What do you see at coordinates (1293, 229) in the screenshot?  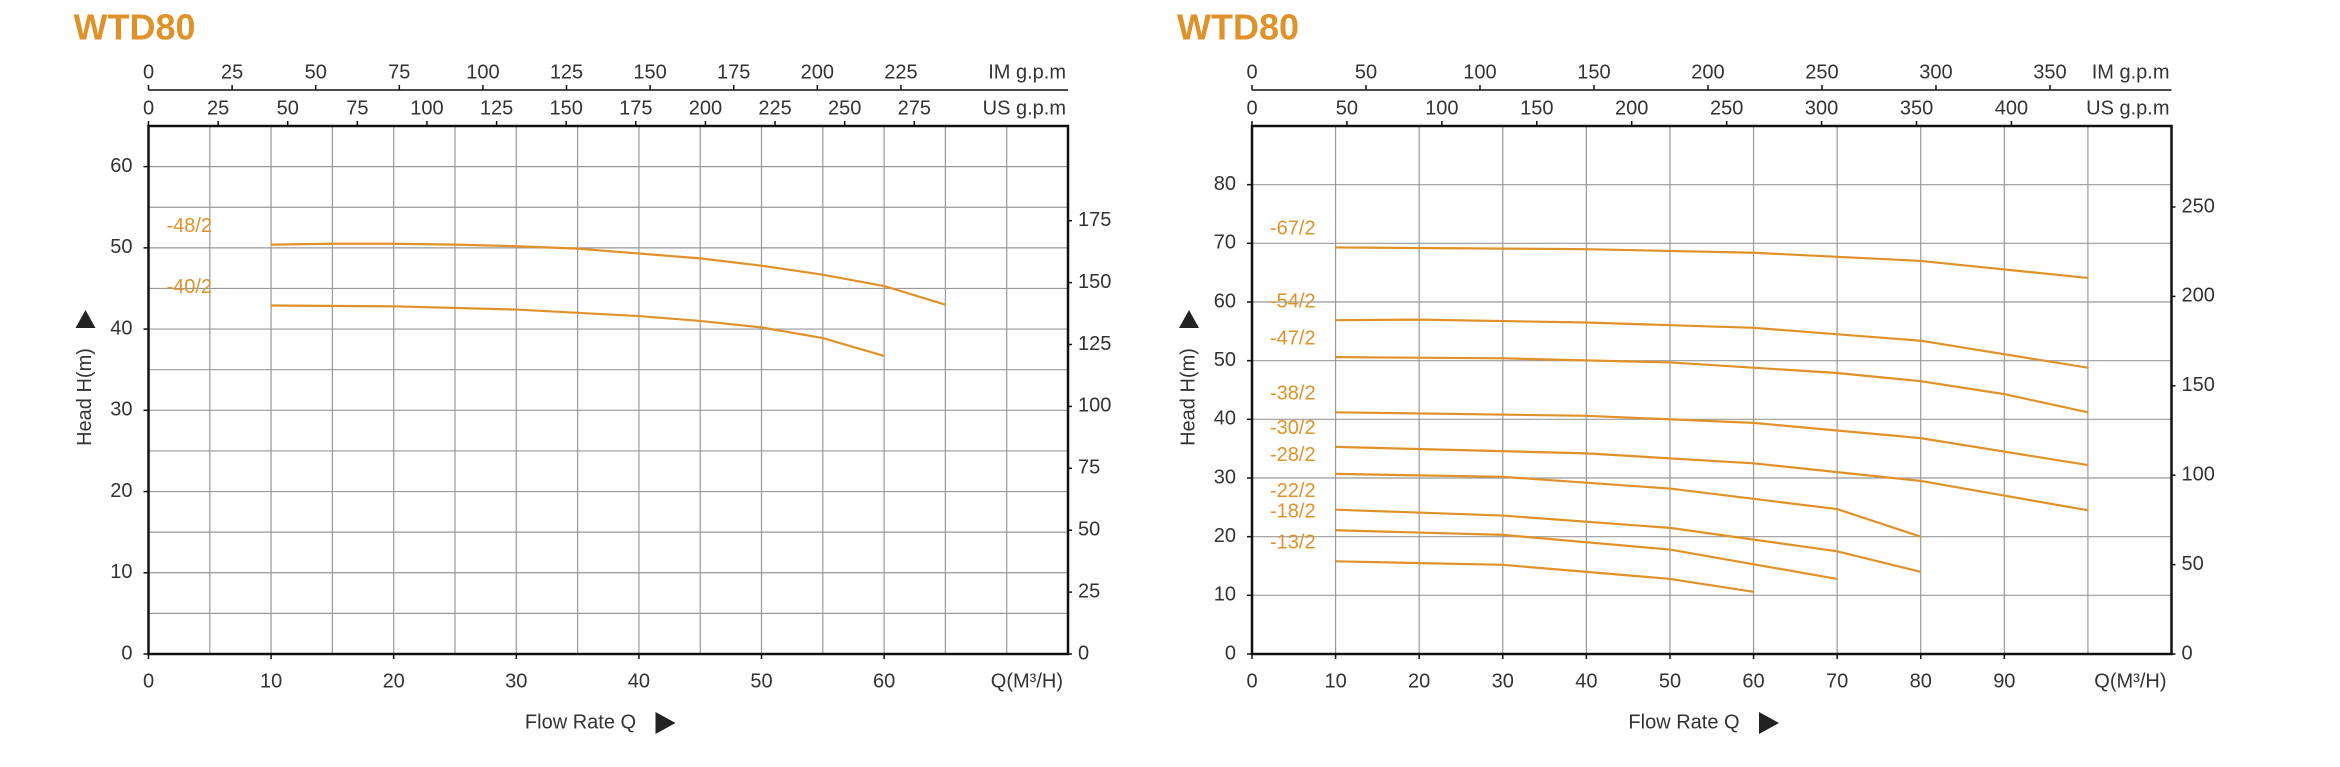 I see `series-label: -67/2` at bounding box center [1293, 229].